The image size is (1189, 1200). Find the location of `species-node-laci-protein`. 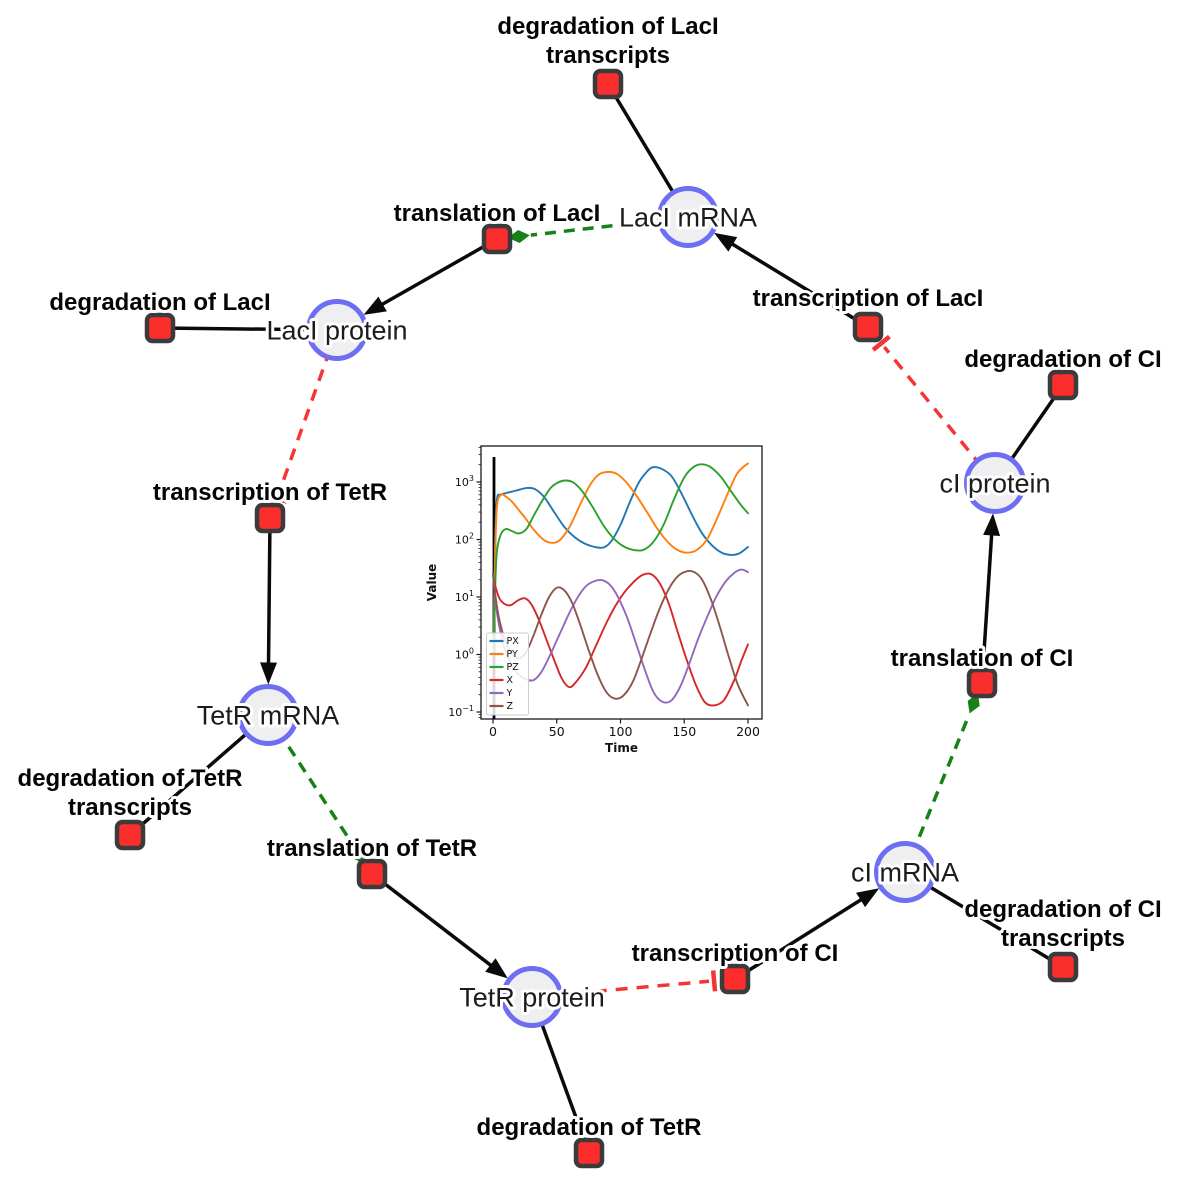

species-node-laci-protein is located at coordinates (337, 330).